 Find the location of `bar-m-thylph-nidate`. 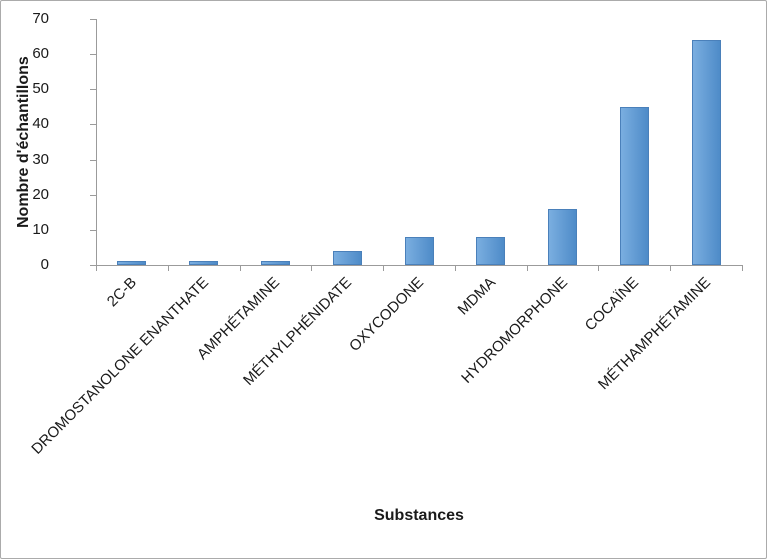

bar-m-thylph-nidate is located at coordinates (347, 258).